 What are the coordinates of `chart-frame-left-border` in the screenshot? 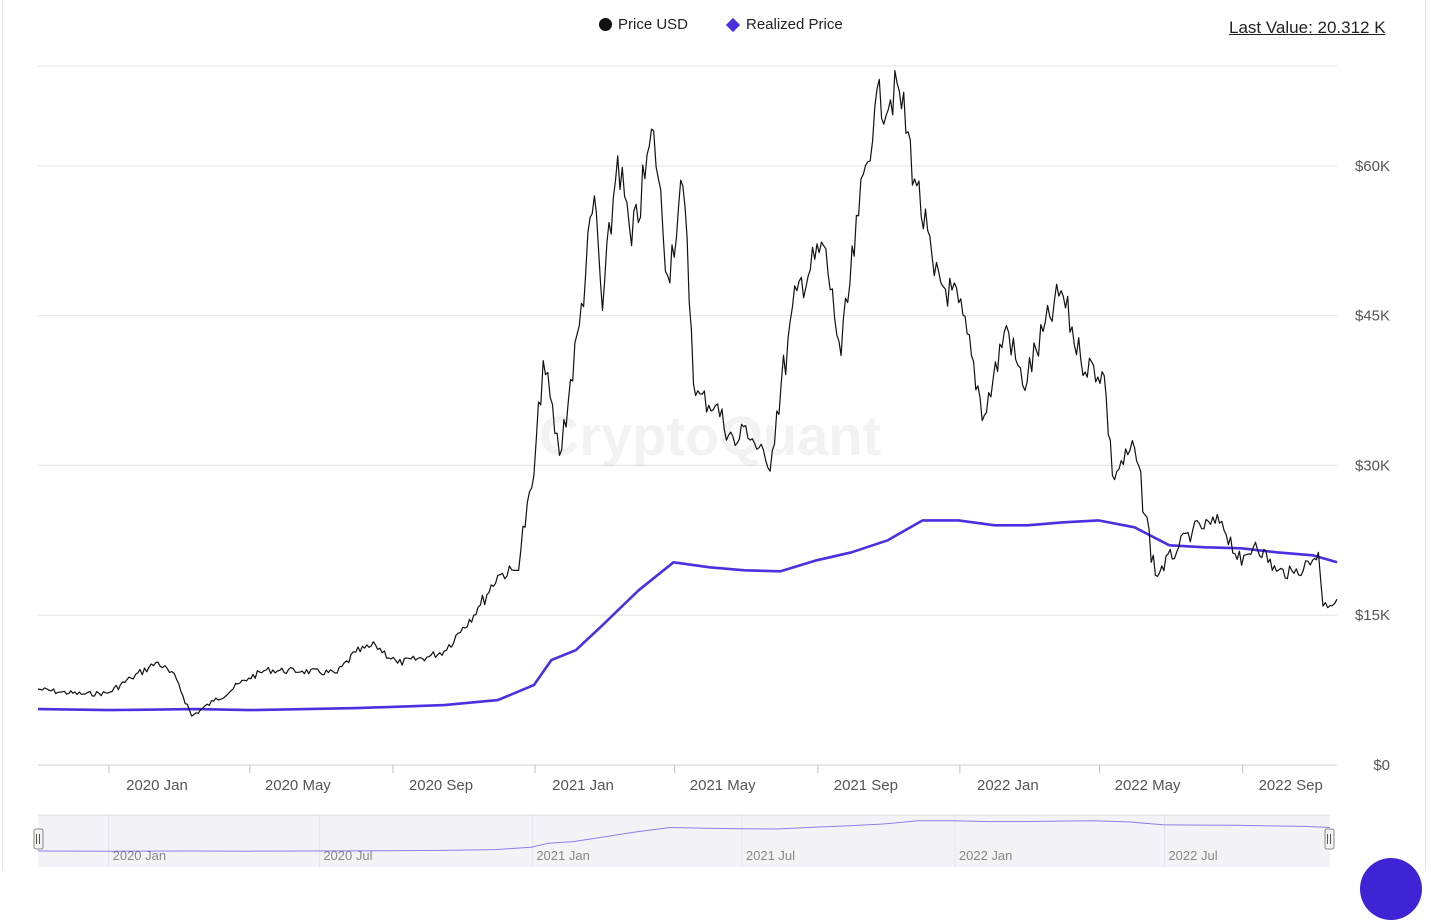 It's located at (2, 435).